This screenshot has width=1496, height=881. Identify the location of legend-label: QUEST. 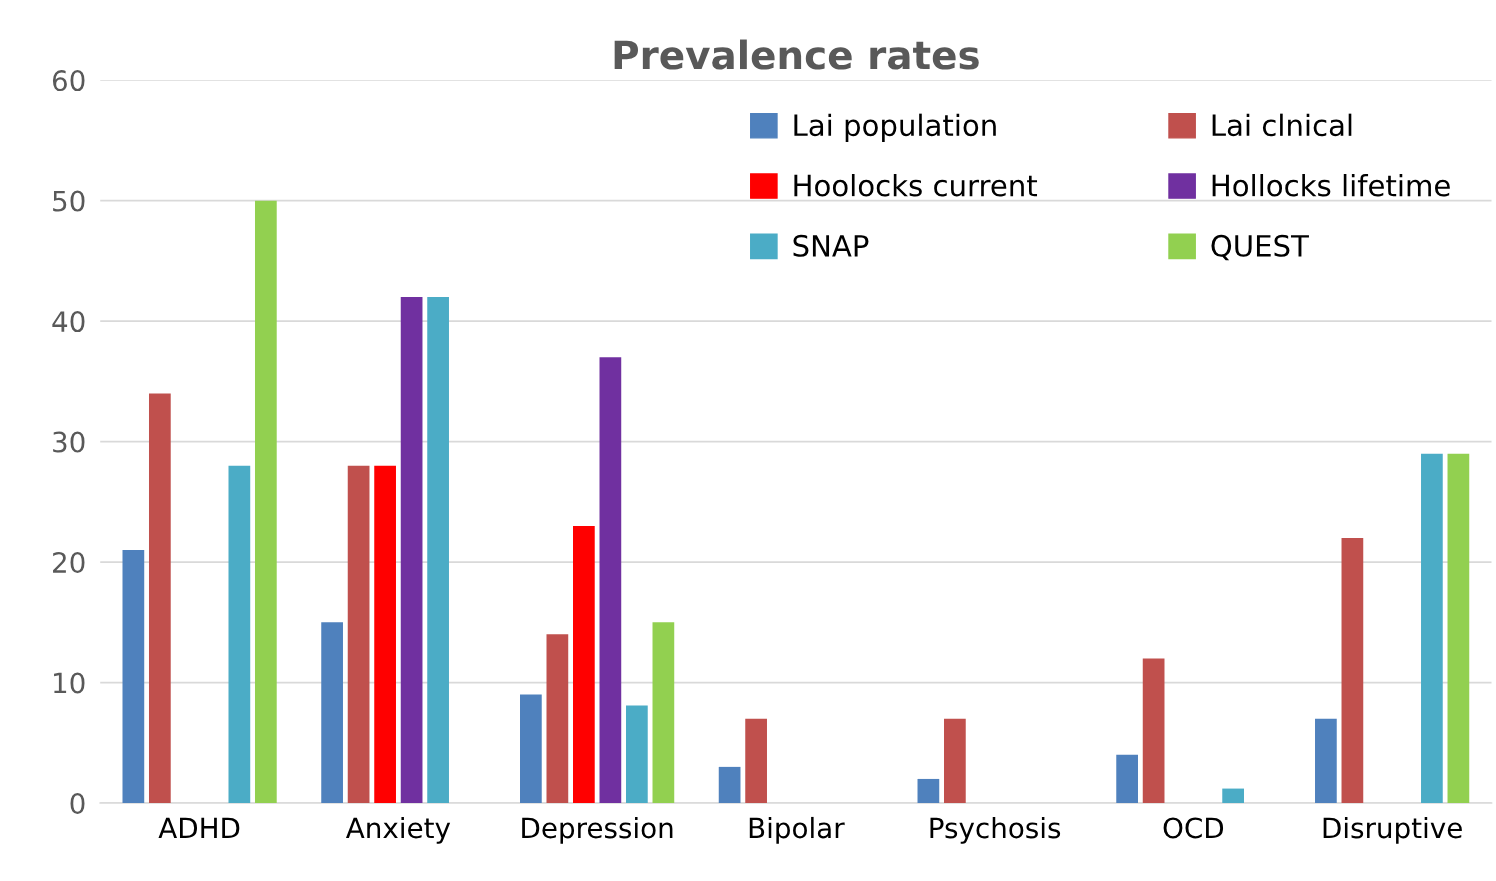
(1260, 247).